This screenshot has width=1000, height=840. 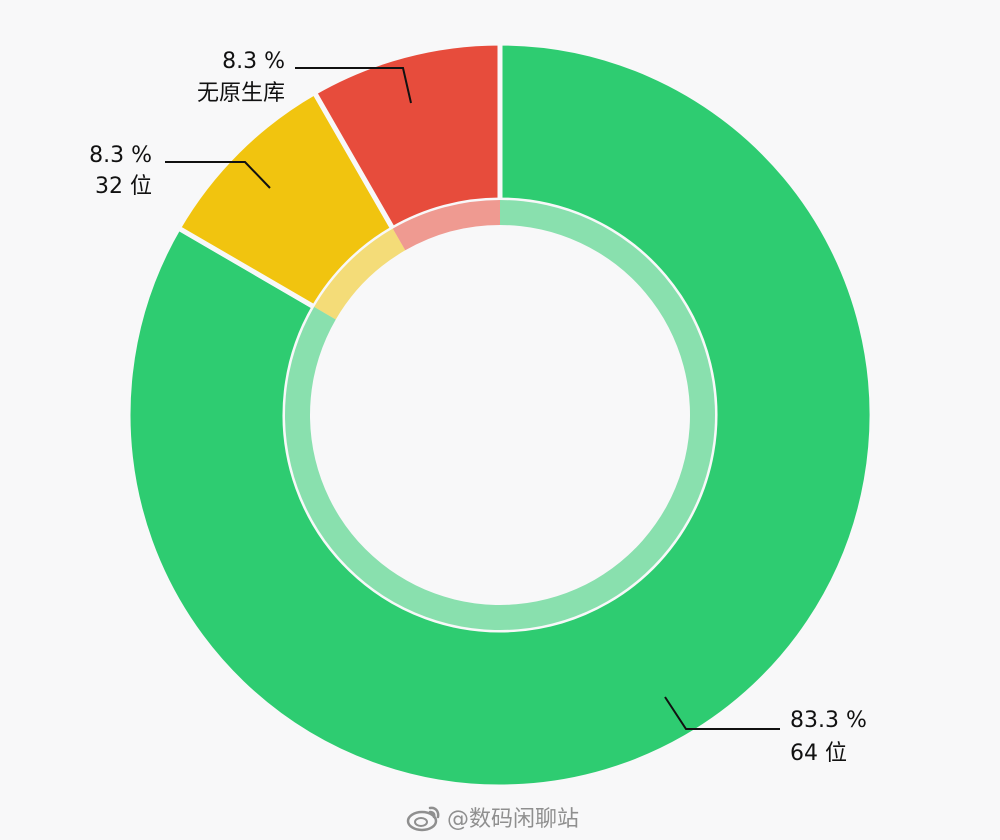 I want to click on slice-label-32bit-name: 32 位, so click(x=123, y=186).